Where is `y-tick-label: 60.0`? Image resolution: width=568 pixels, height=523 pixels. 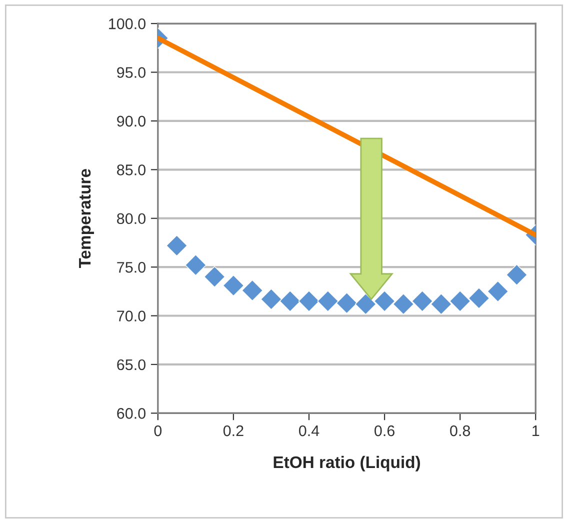
y-tick-label: 60.0 is located at coordinates (131, 413).